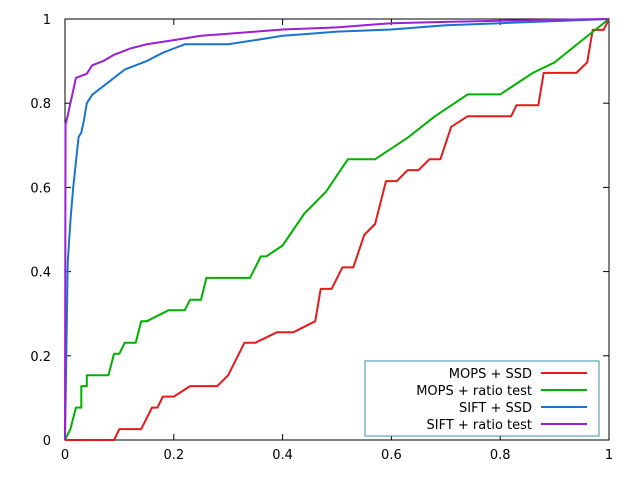 The height and width of the screenshot is (480, 640). Describe the element at coordinates (282, 455) in the screenshot. I see `x-tick-label: 0.4` at that location.